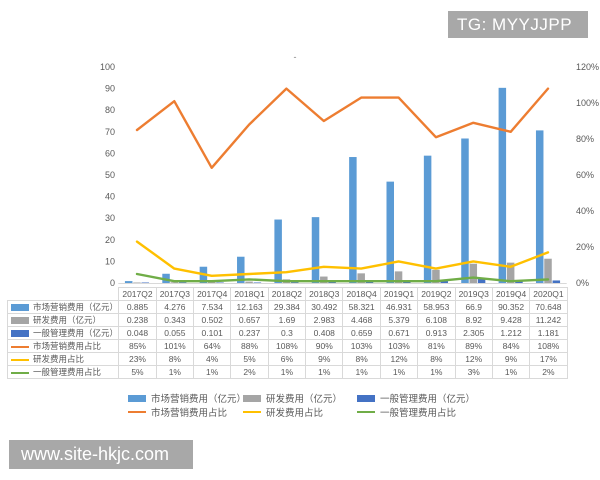  Describe the element at coordinates (175, 307) in the screenshot. I see `table-cell: 4.276` at that location.